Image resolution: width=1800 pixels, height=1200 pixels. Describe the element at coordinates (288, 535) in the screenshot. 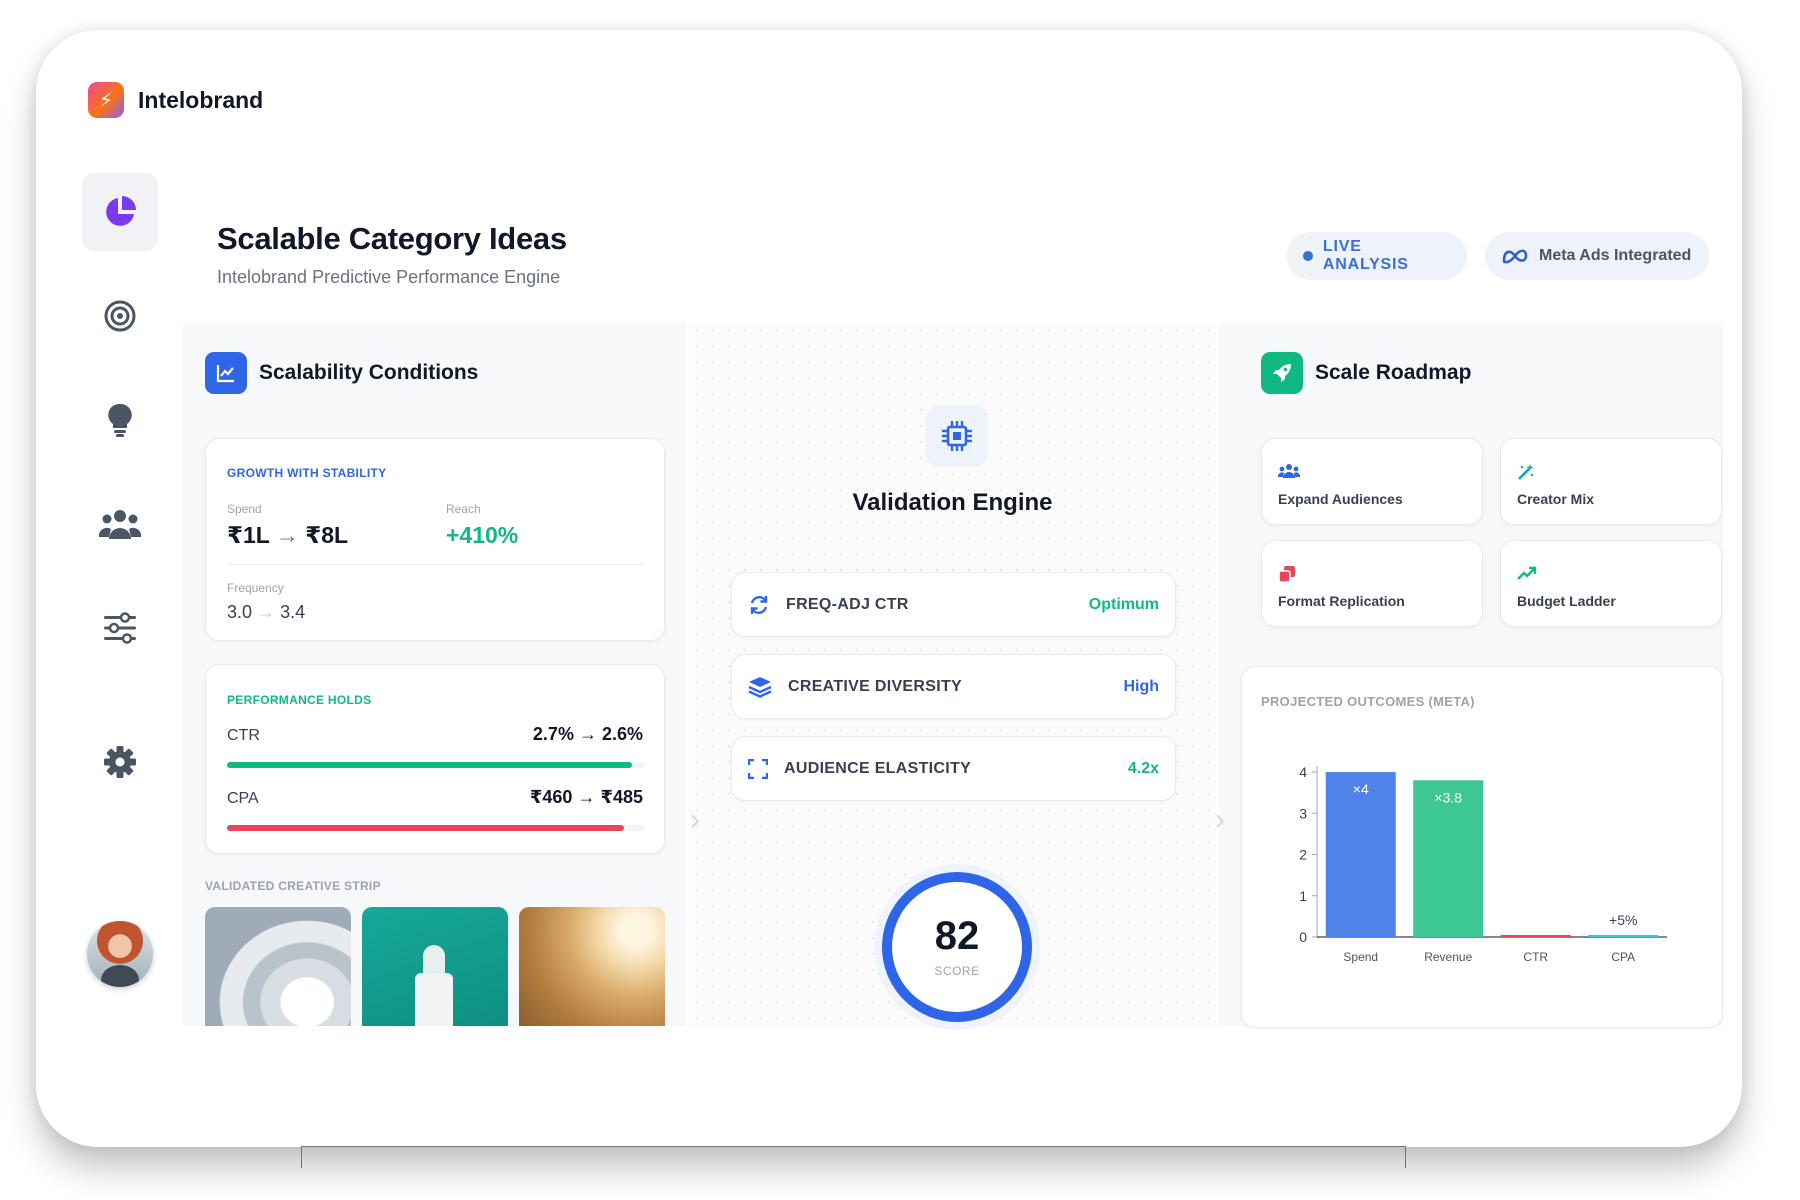

I see `spend-value: ₹1L → ₹8L` at that location.